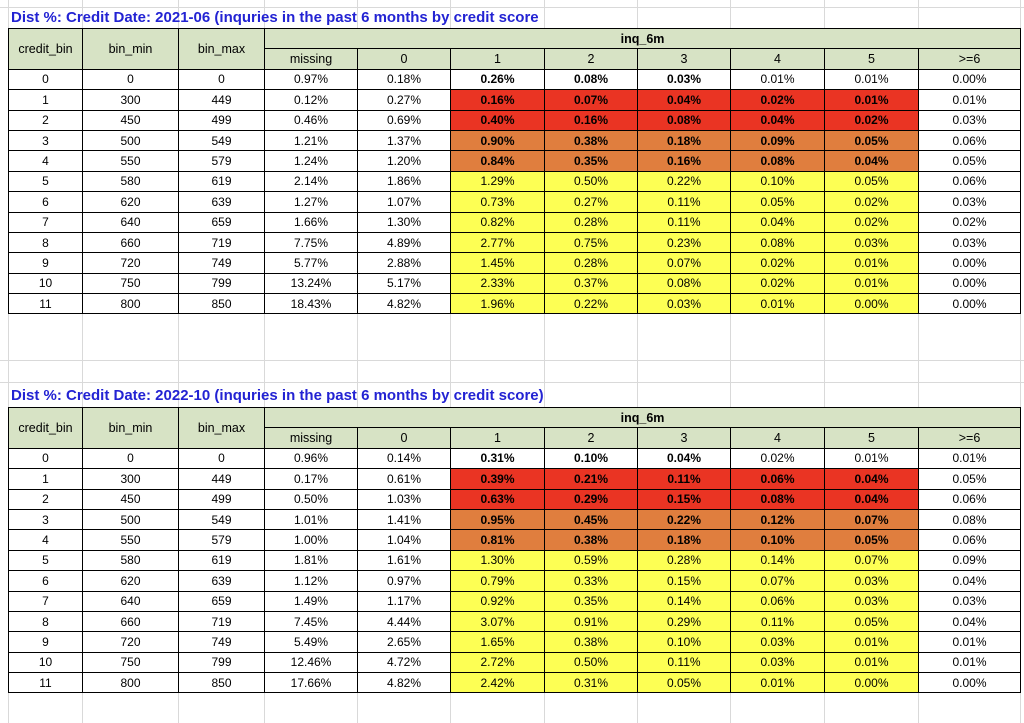 This screenshot has height=723, width=1024. What do you see at coordinates (45, 519) in the screenshot?
I see `cell-t1-r3-c0: 3` at bounding box center [45, 519].